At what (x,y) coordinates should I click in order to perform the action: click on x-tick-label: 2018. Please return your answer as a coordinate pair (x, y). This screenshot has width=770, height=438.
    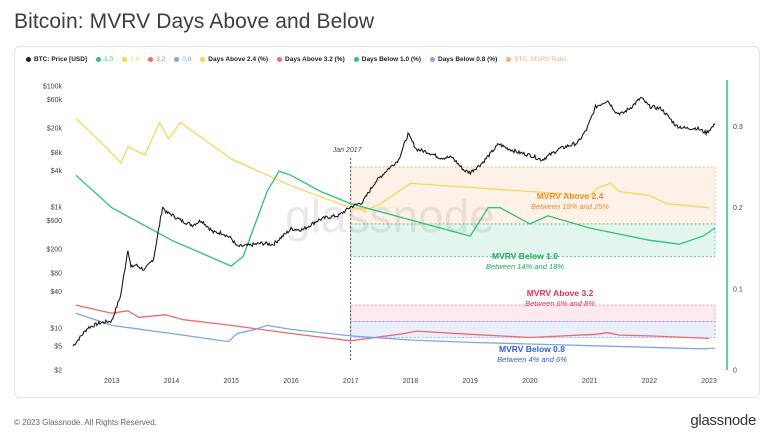
    Looking at the image, I should click on (411, 381).